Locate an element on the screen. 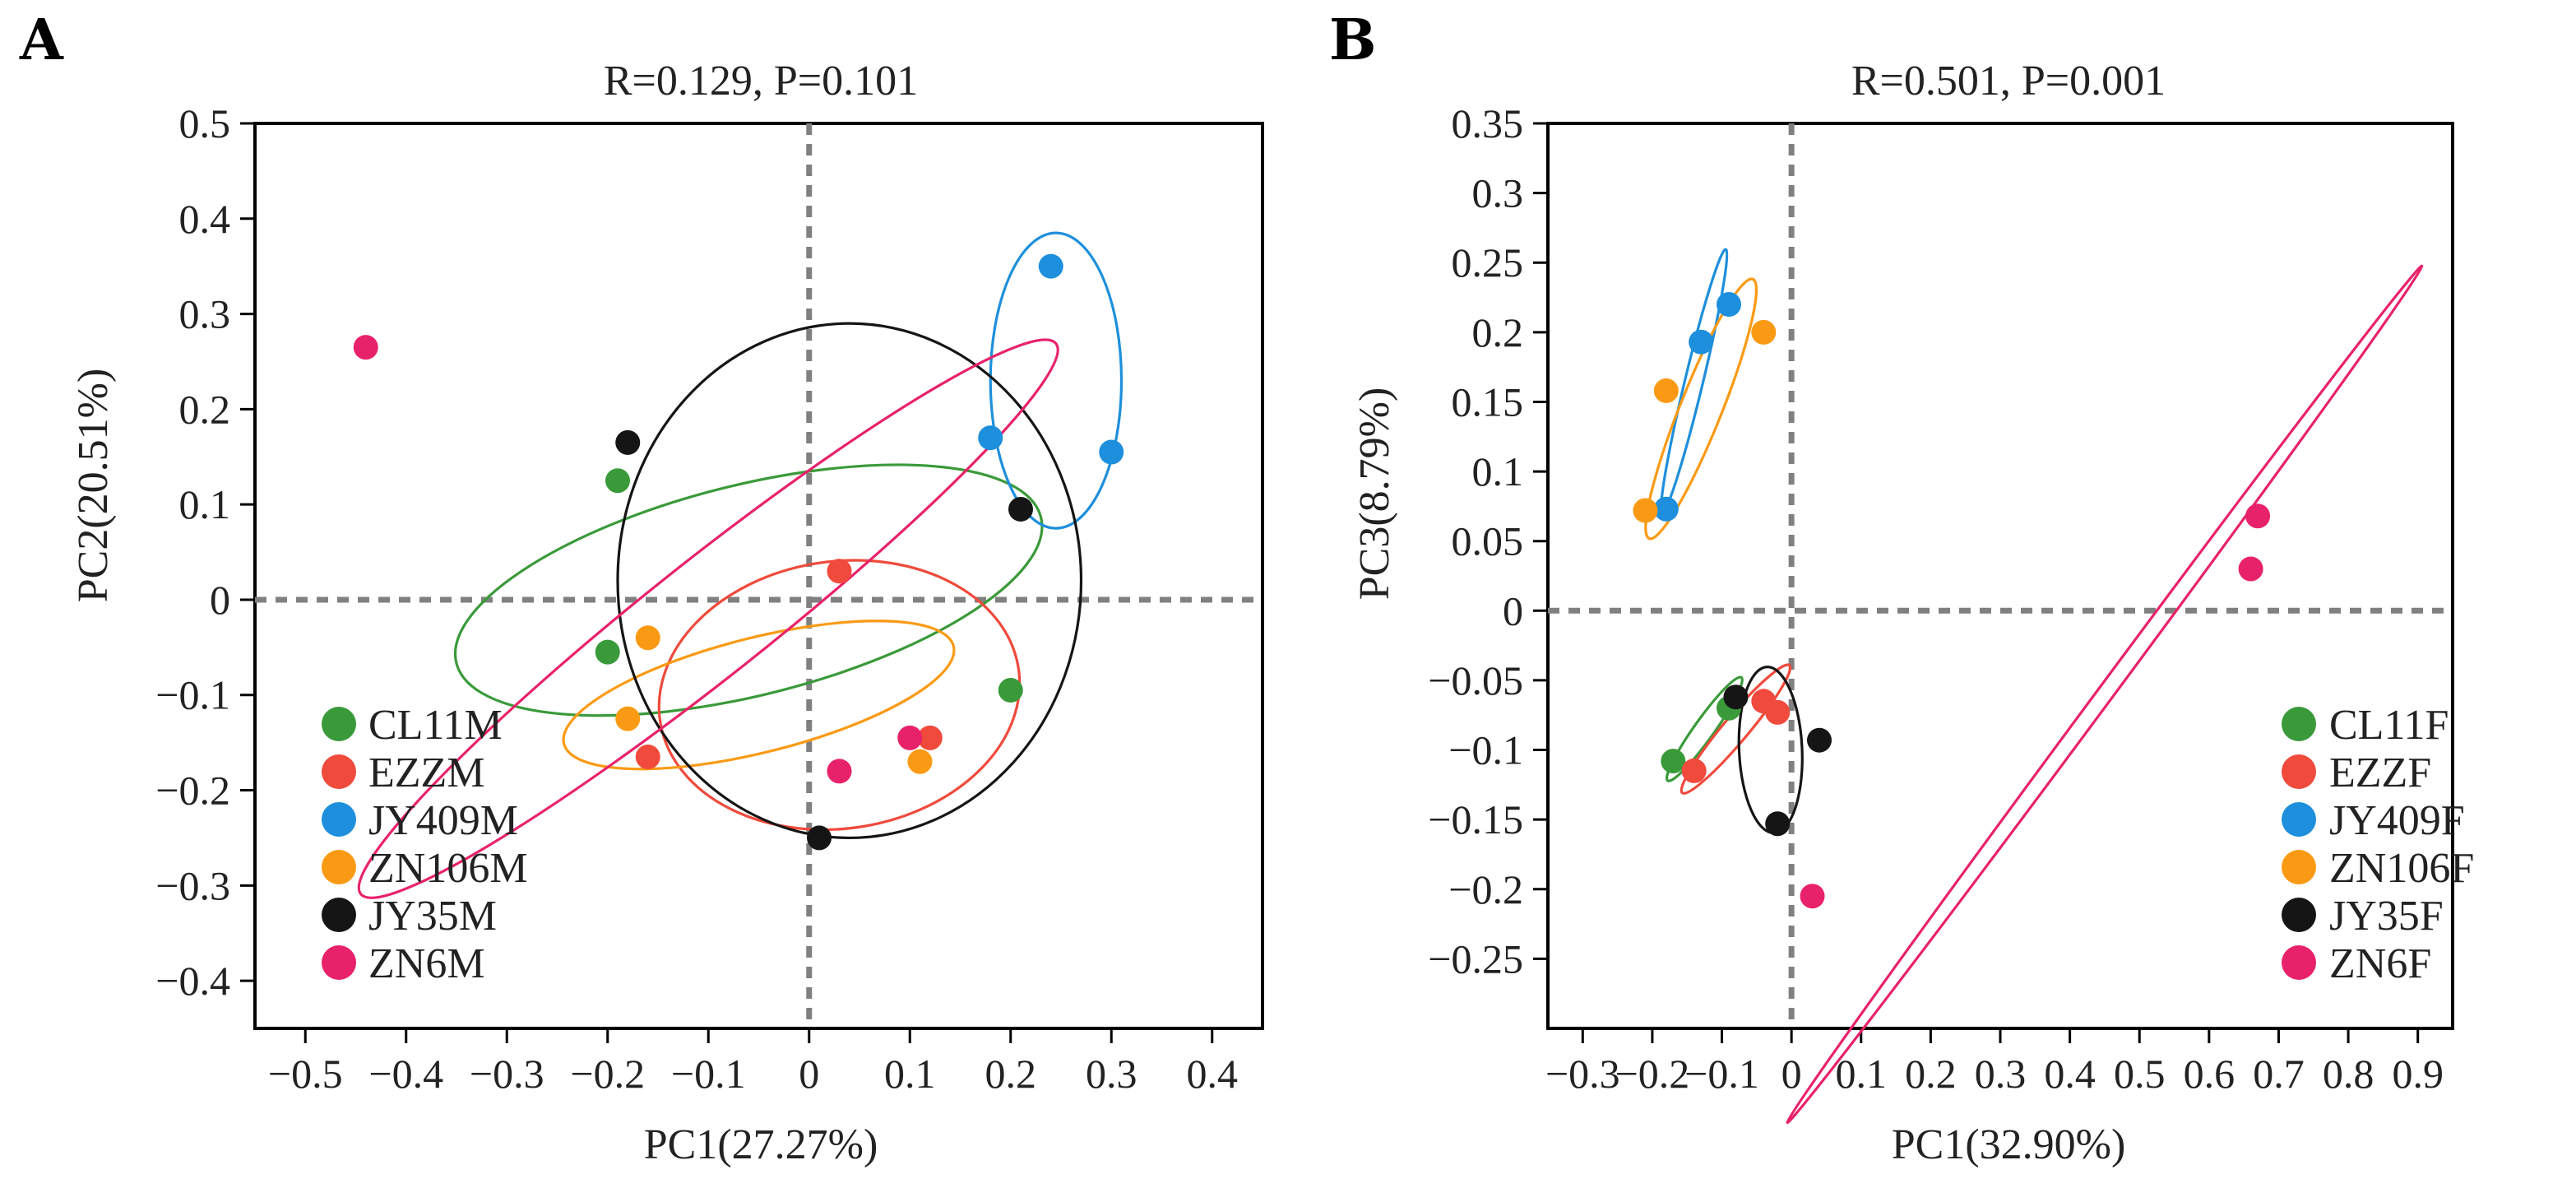  panel-a-y-tick-label: 0.1 is located at coordinates (205, 504).